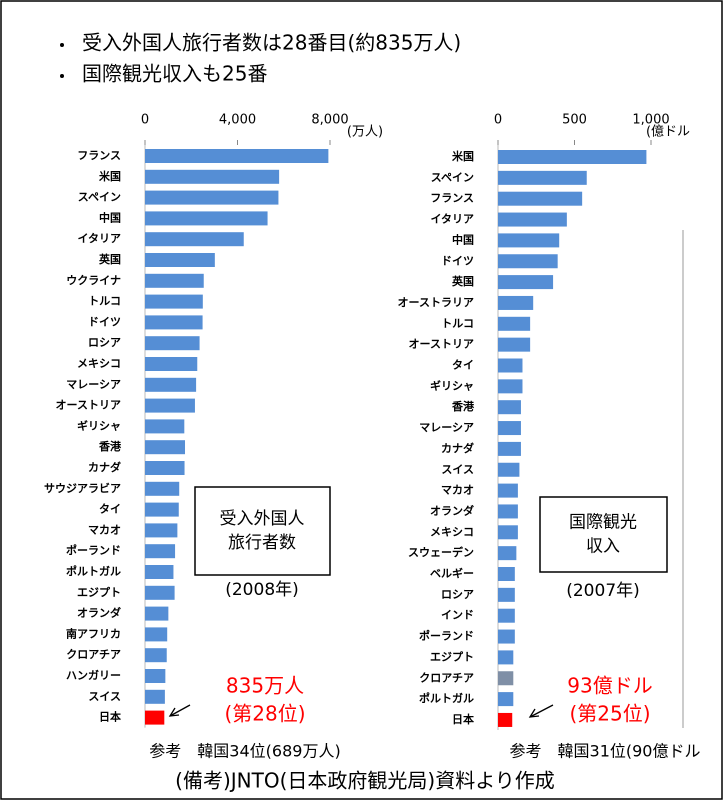  I want to click on x-tick-label: 8,000, so click(329, 120).